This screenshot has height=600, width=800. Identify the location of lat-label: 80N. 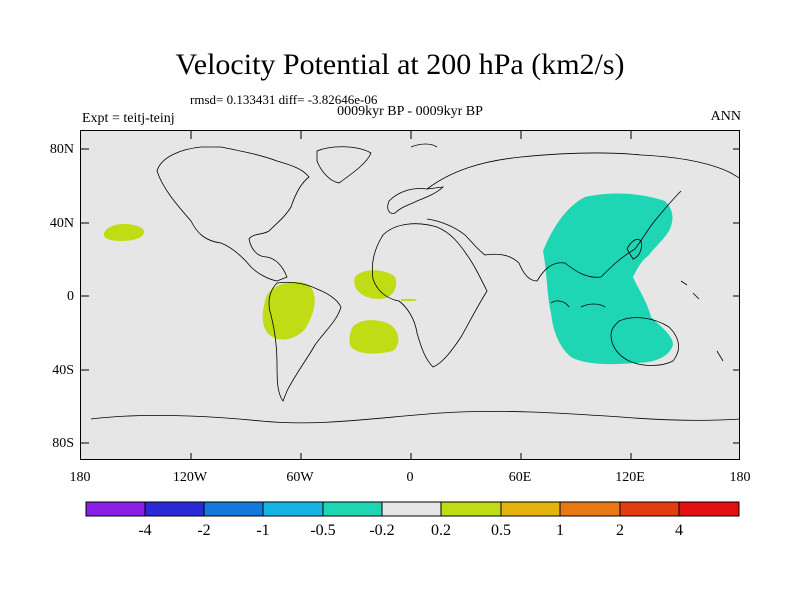
(62, 149).